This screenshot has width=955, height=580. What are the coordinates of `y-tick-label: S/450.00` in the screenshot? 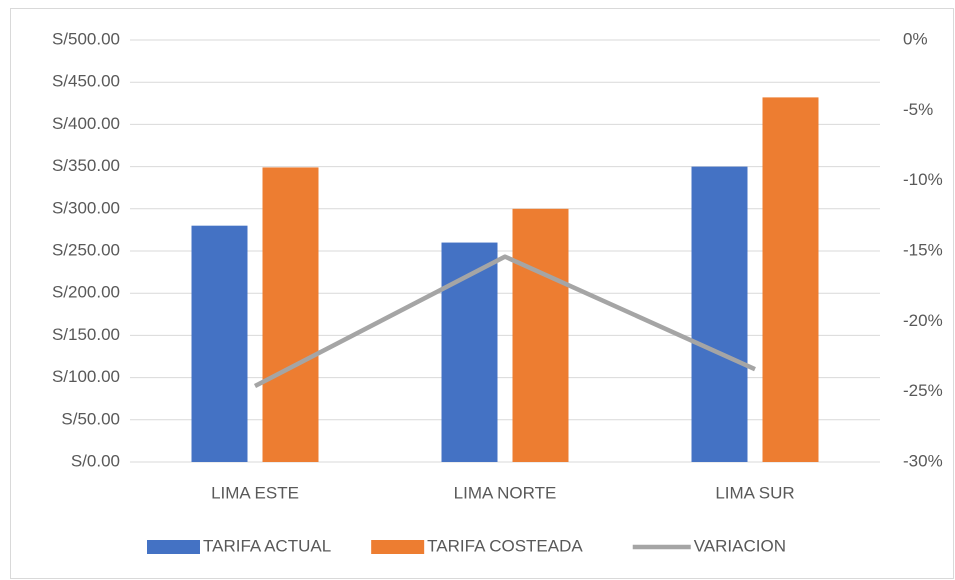 It's located at (86, 81).